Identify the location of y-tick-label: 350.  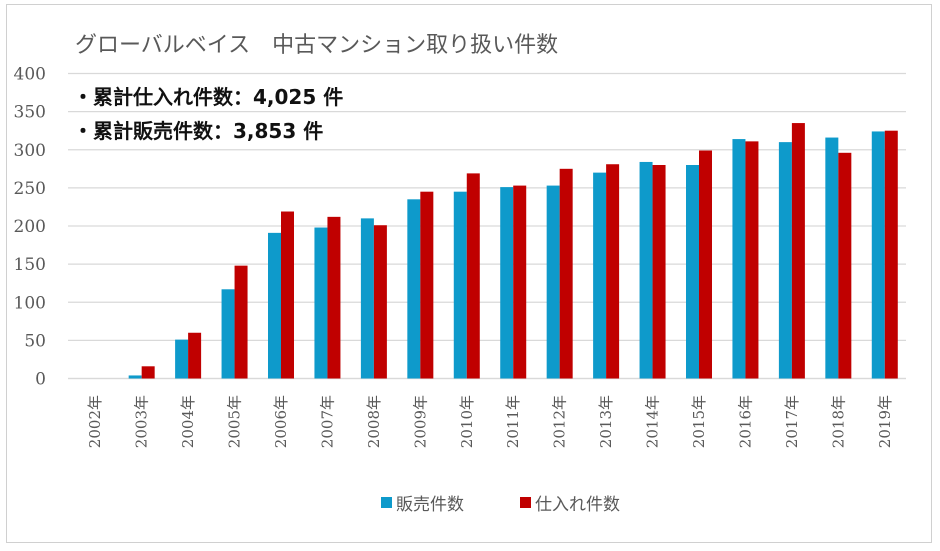
(30, 113).